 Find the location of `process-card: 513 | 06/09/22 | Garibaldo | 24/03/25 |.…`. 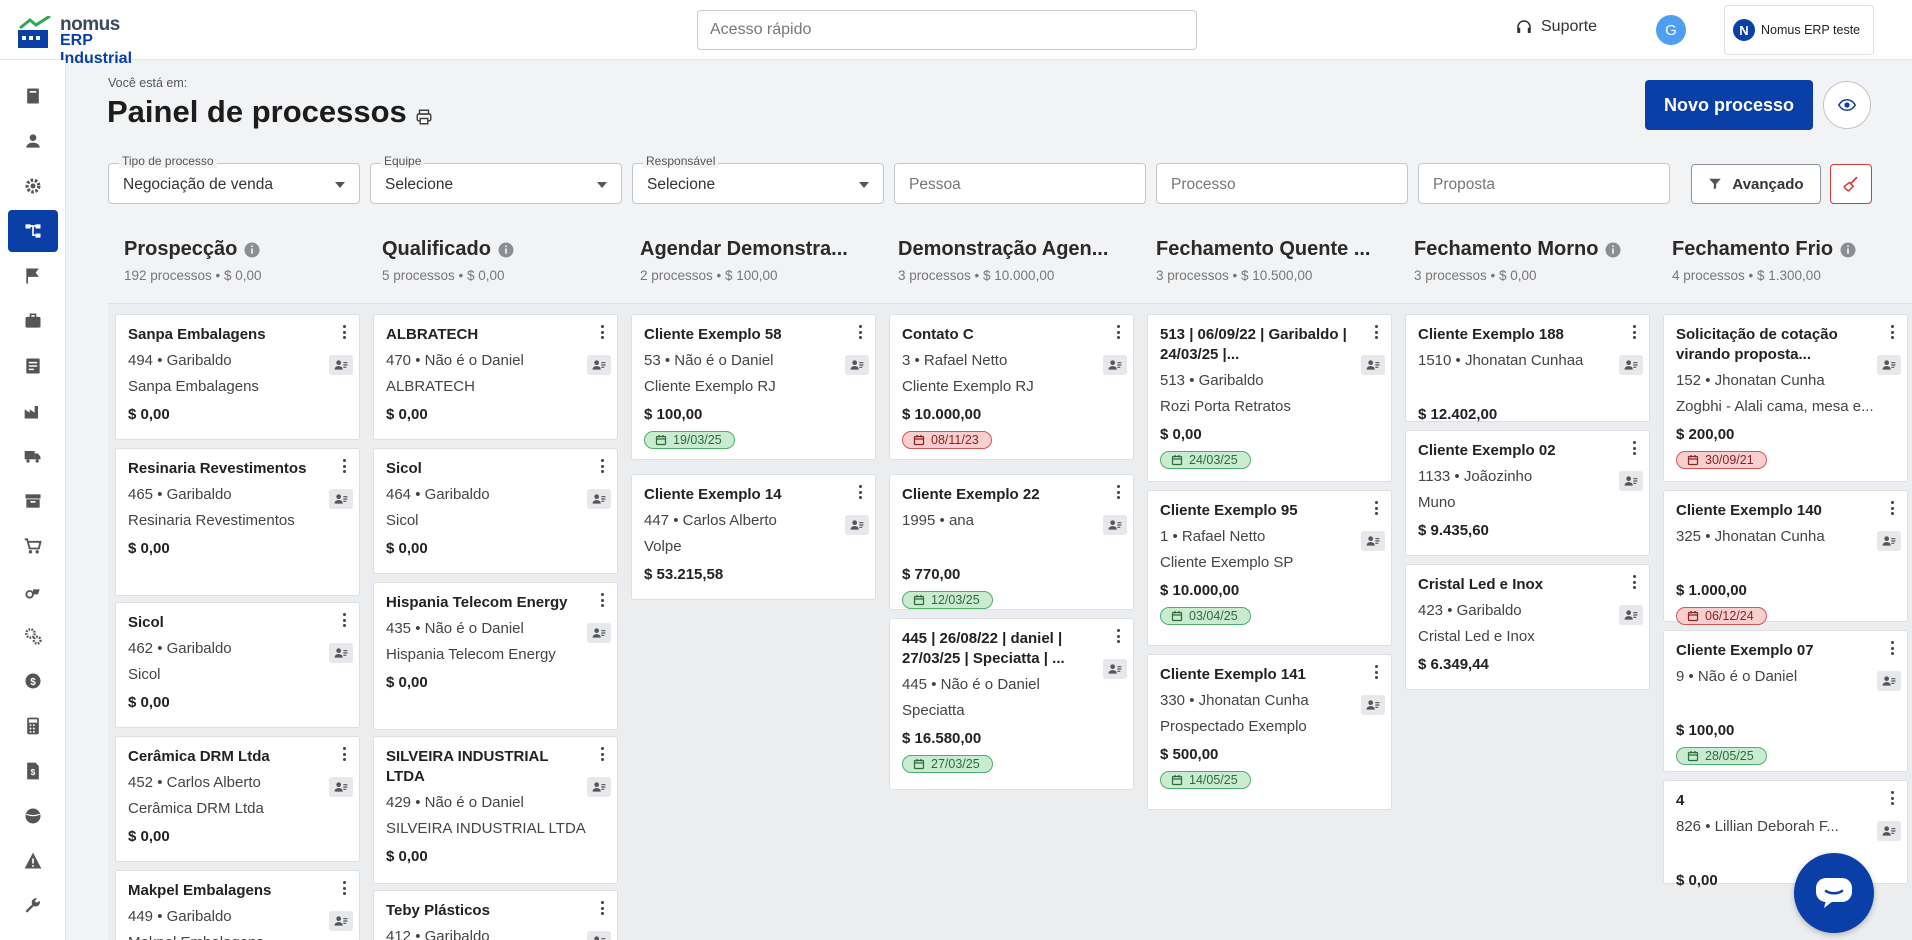

process-card: 513 | 06/09/22 | Garibaldo | 24/03/25 |.… is located at coordinates (1269, 398).